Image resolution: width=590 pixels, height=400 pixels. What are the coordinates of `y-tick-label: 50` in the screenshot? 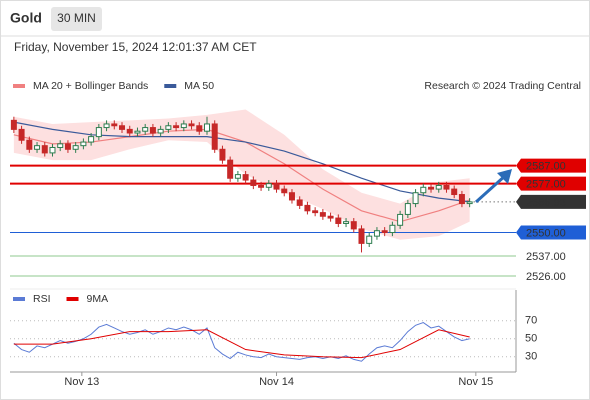 It's located at (531, 339).